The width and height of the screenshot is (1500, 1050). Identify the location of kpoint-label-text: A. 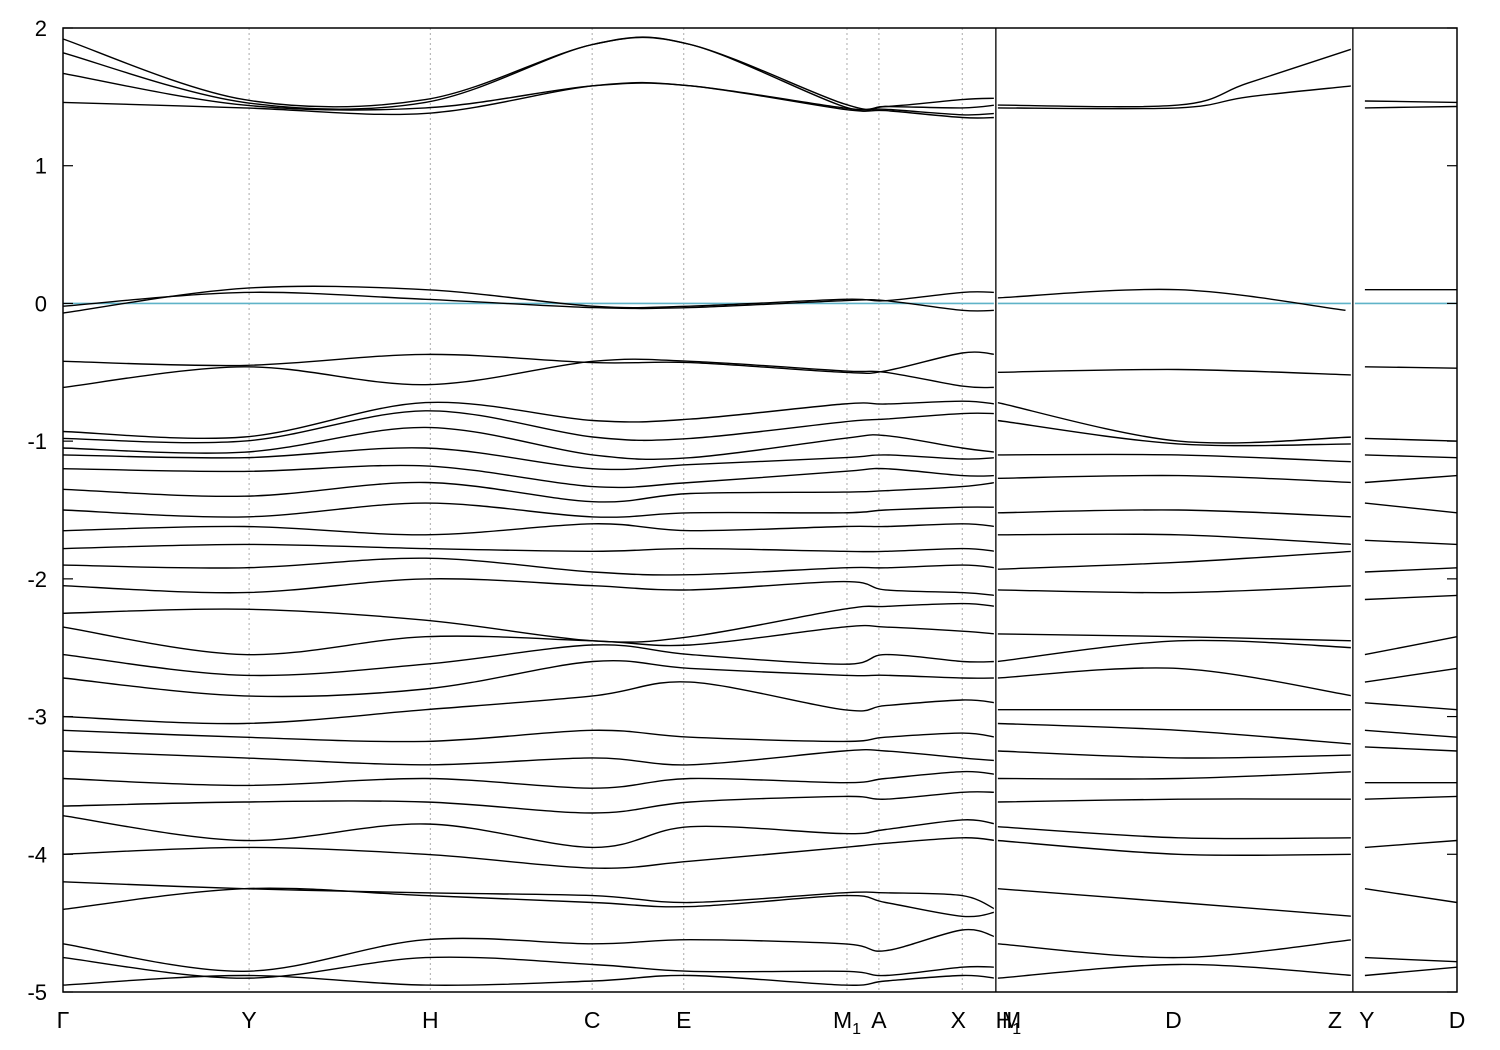
(879, 1020).